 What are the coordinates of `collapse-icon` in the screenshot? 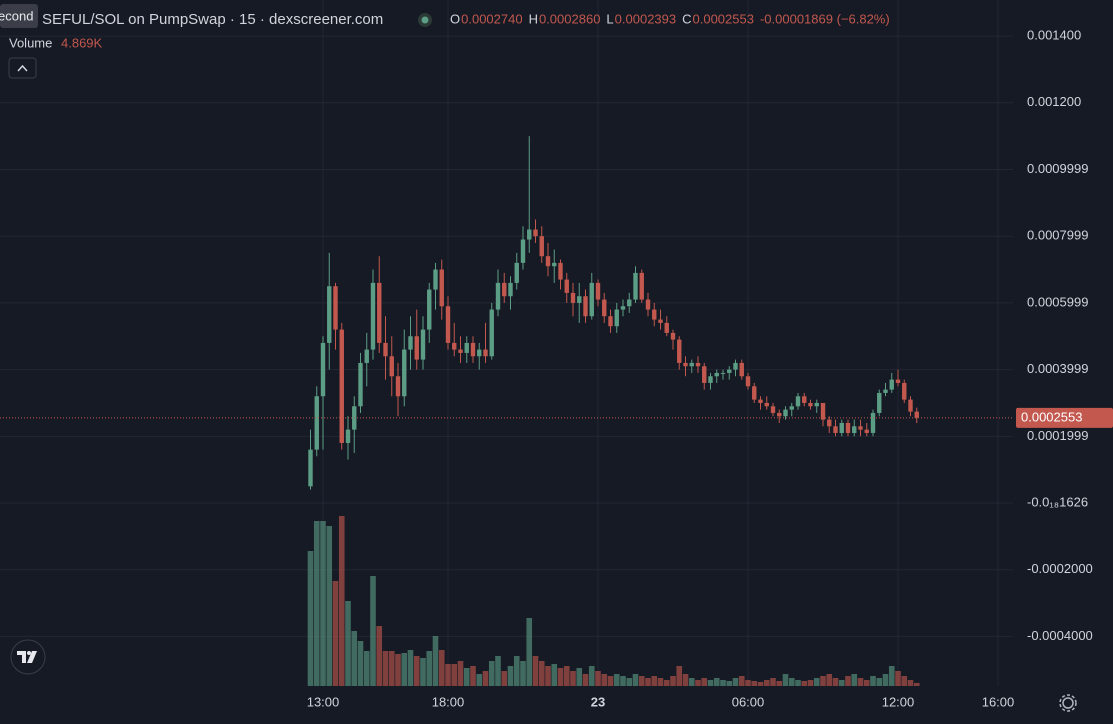 It's located at (22, 68).